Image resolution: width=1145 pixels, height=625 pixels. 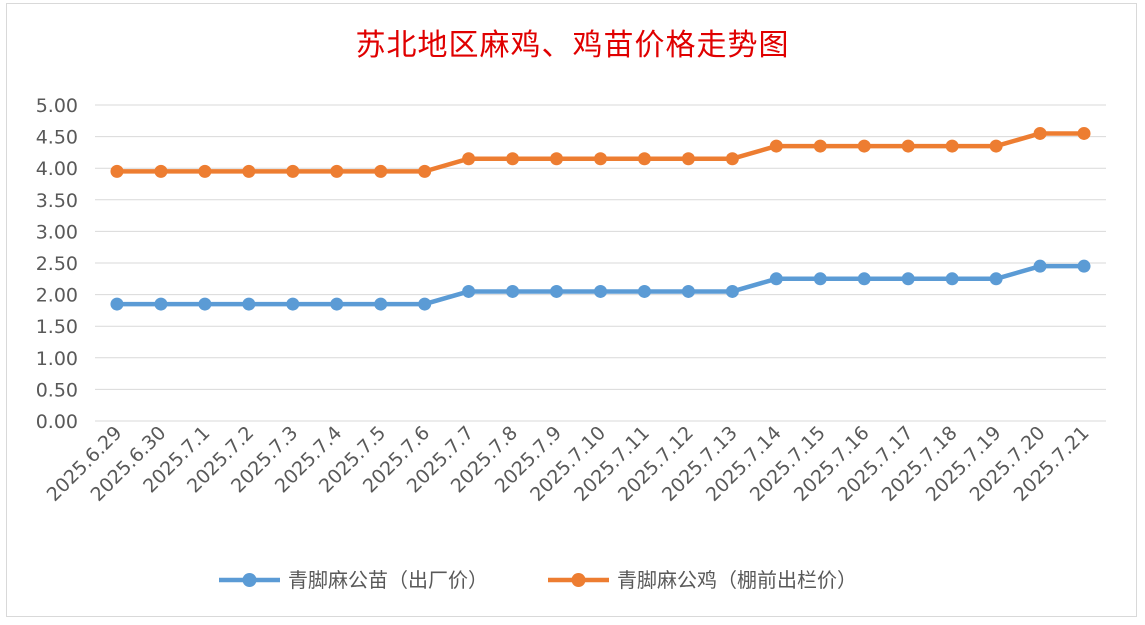 I want to click on legend-label: 青脚麻公苗（出厂价）, so click(x=388, y=580).